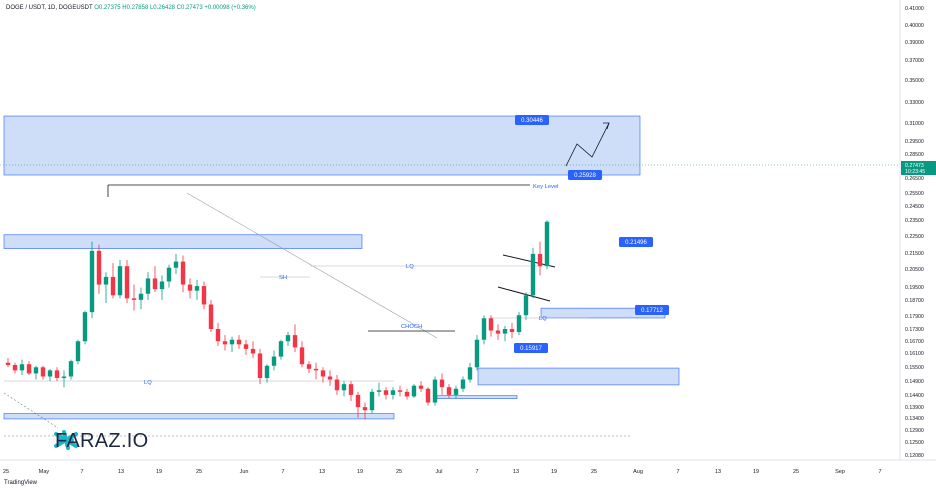  I want to click on x-tick-label: Jul, so click(438, 472).